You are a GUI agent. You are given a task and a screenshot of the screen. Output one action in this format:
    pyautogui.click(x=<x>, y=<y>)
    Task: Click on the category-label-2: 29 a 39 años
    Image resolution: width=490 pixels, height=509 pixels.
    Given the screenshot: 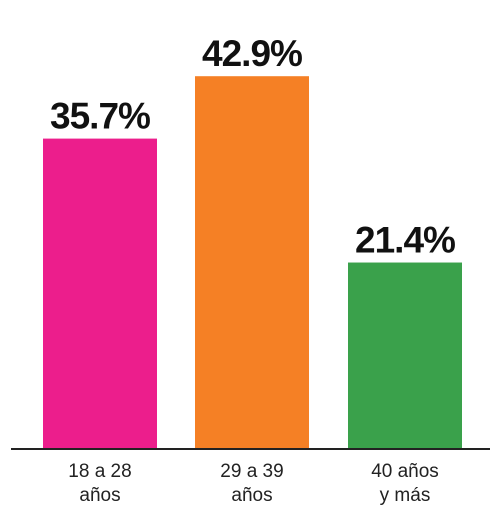 What is the action you would take?
    pyautogui.click(x=251, y=483)
    